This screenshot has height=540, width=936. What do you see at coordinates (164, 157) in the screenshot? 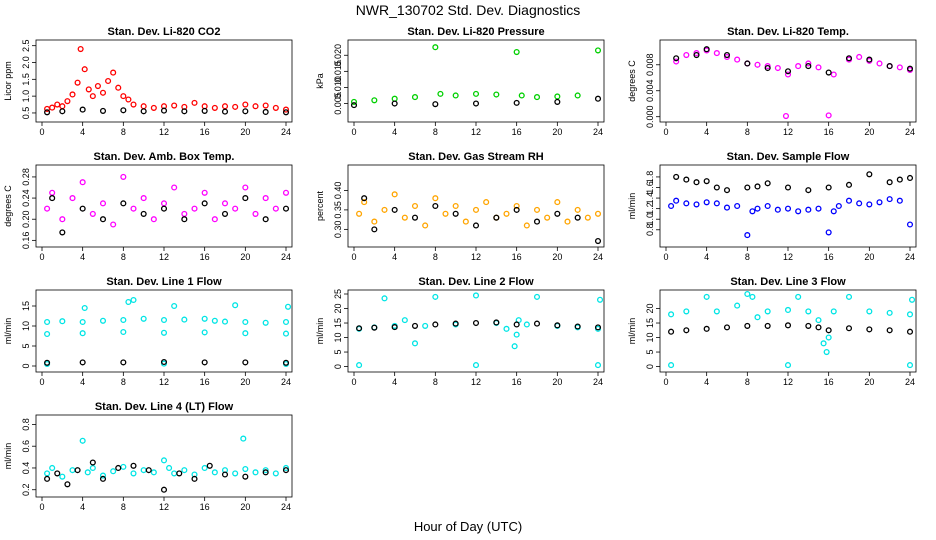
I see `panel-title: Stan. Dev. Amb. Box Temp.` at bounding box center [164, 157].